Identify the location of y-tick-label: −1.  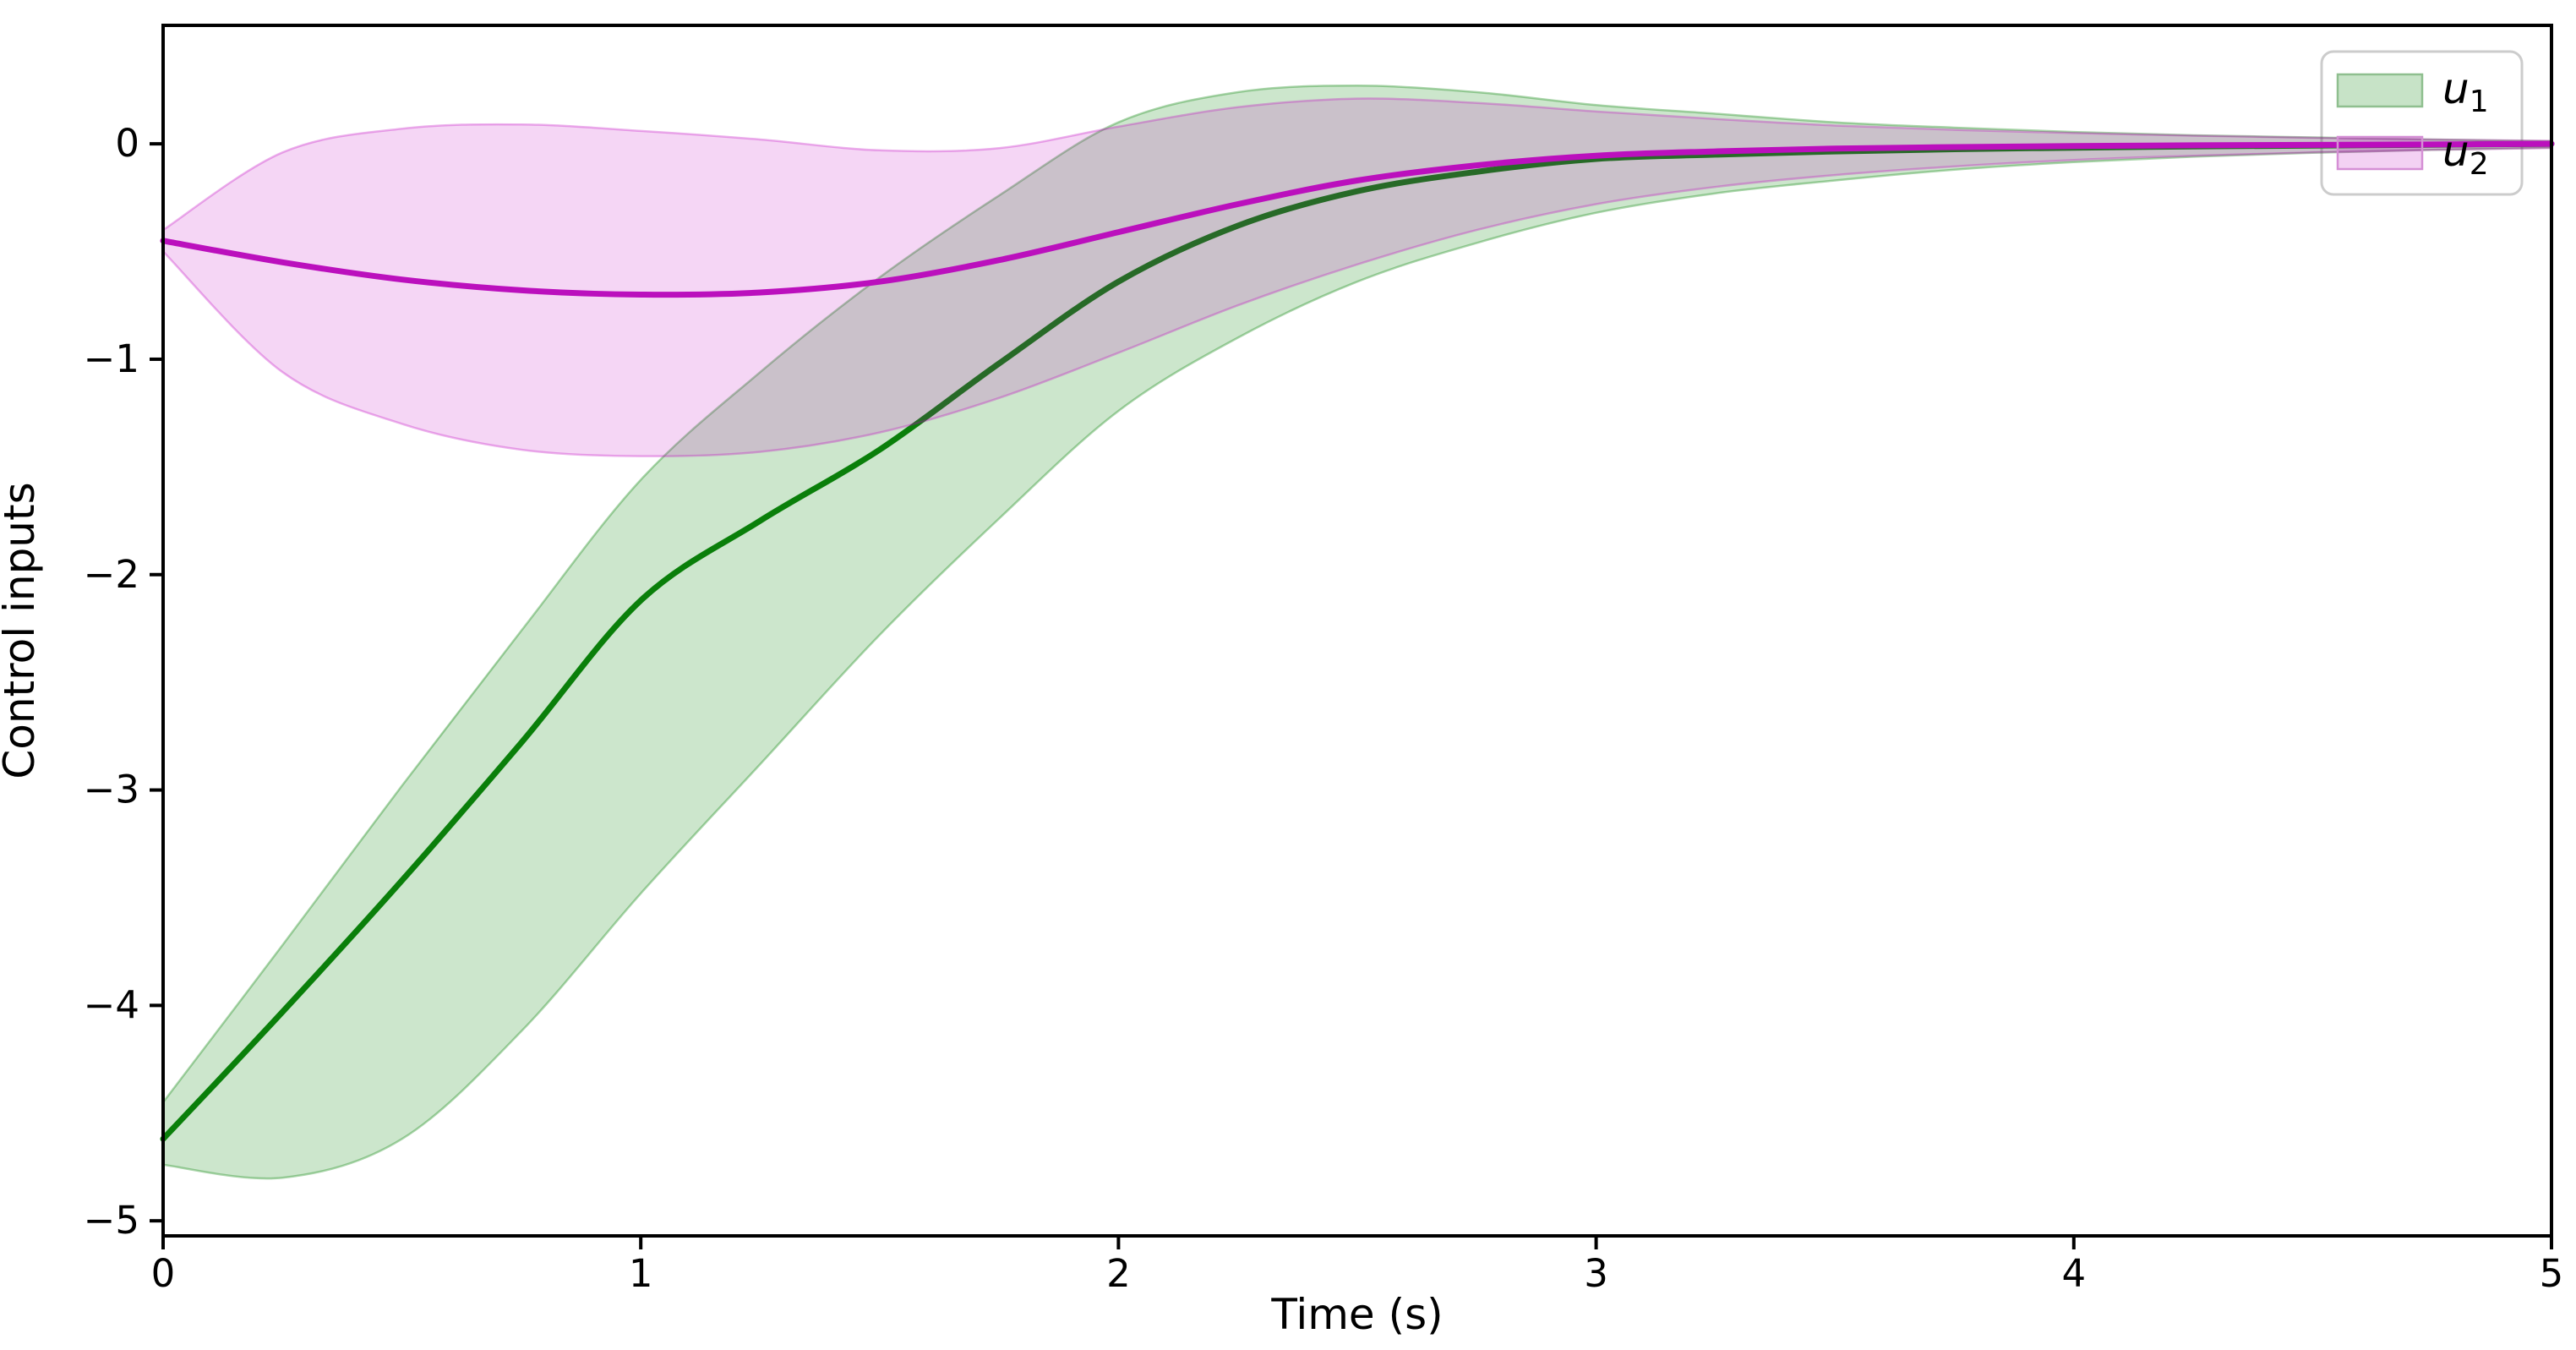
(112, 358).